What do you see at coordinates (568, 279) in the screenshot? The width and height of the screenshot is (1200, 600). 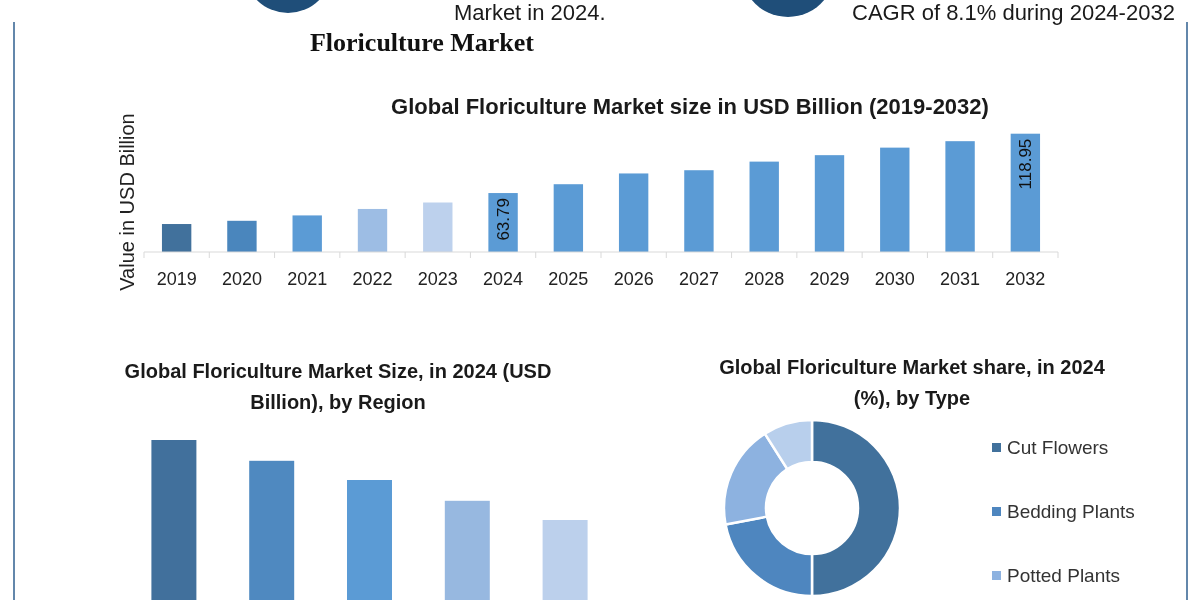 I see `x-tick-label: 2025` at bounding box center [568, 279].